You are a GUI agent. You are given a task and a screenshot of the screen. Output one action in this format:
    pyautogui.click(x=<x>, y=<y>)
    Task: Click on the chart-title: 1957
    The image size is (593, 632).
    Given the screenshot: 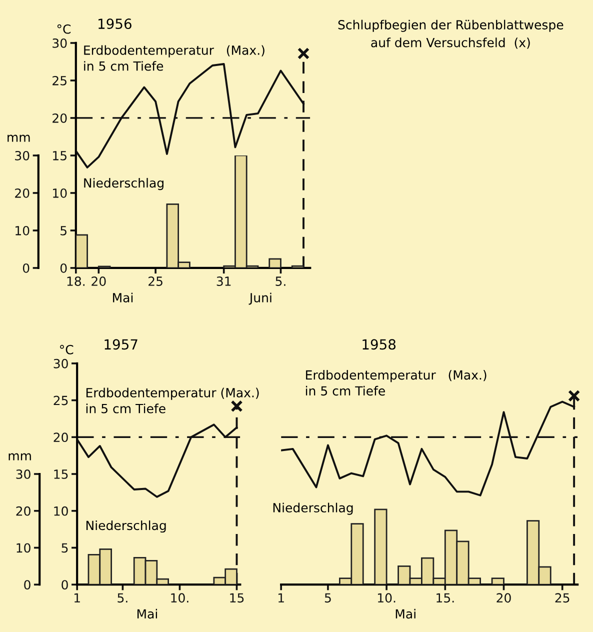 What is the action you would take?
    pyautogui.click(x=121, y=344)
    